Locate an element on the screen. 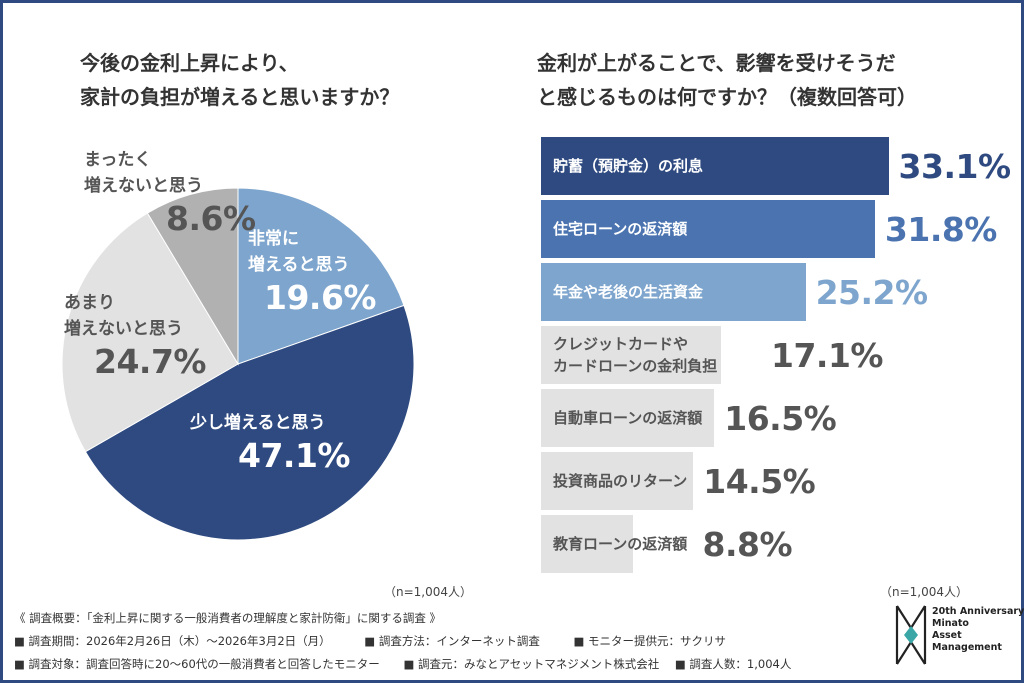 The height and width of the screenshot is (683, 1024). minato-monogram-icon is located at coordinates (911, 635).